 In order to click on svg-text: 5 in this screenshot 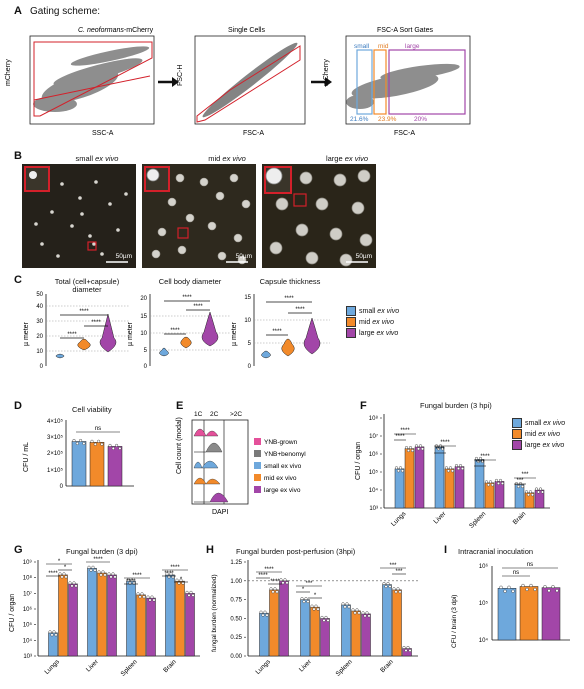, I will do `click(250, 344)`.